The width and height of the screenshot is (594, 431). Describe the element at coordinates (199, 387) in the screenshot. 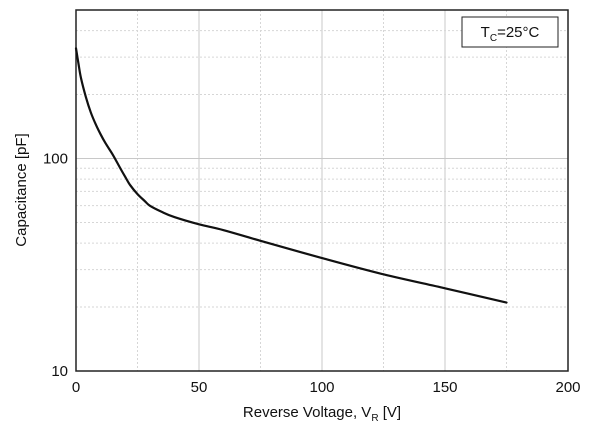

I see `x-tick-label: 50` at that location.